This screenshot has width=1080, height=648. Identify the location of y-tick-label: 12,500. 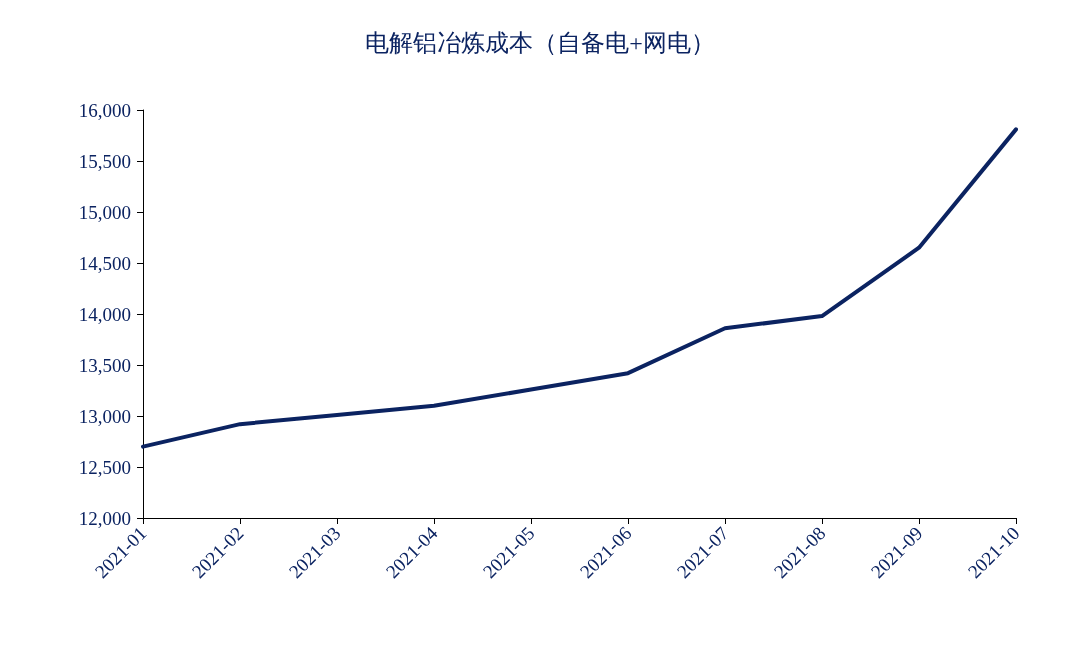
(104, 467).